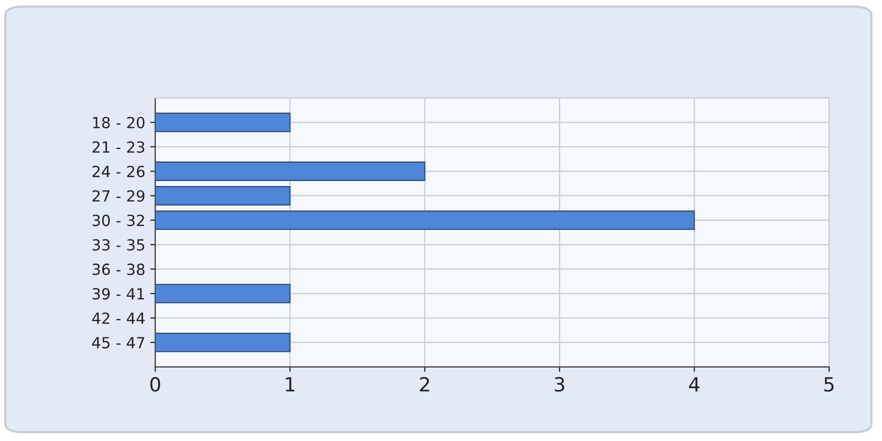 This screenshot has height=441, width=882. What do you see at coordinates (118, 342) in the screenshot?
I see `y-tick-label: 45 - 47` at bounding box center [118, 342].